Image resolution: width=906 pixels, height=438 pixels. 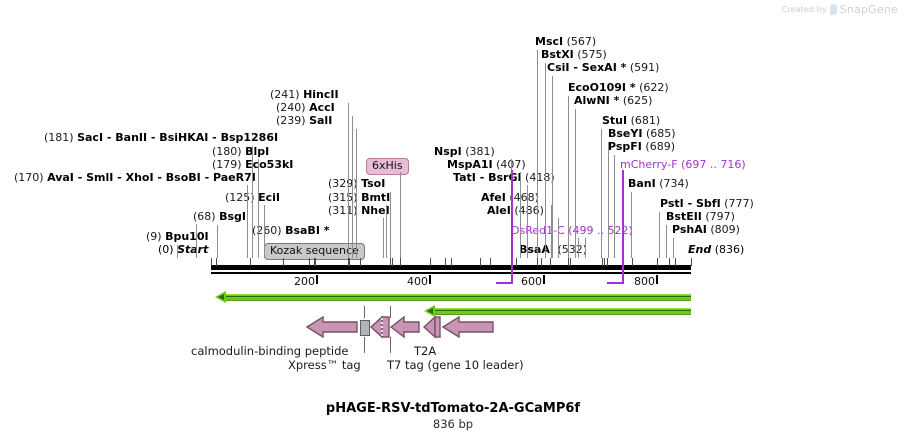 I want to click on enzyme-label-hincii: (241) HincII, so click(x=304, y=94).